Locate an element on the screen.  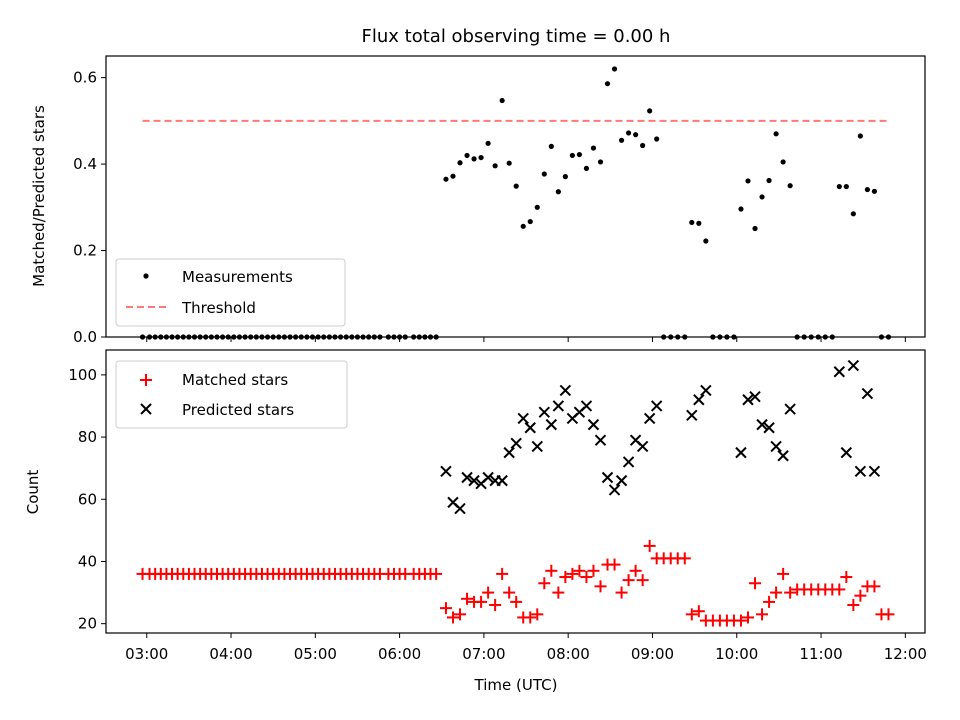
legend-predicted-label: Predicted stars is located at coordinates (238, 410).